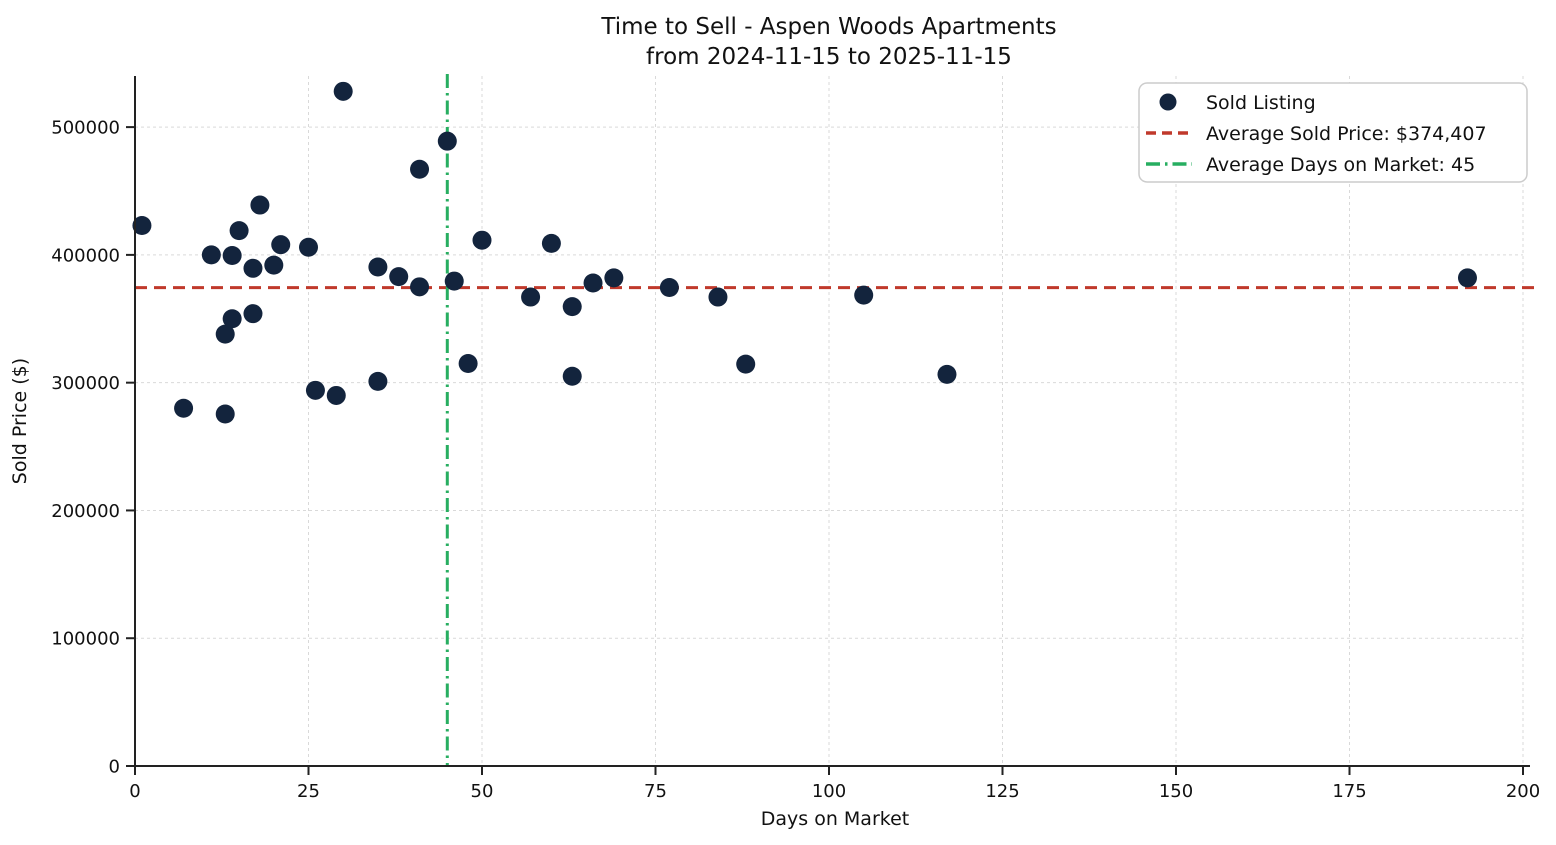 The width and height of the screenshot is (1556, 845). What do you see at coordinates (1261, 103) in the screenshot?
I see `legend-label: Sold Listing` at bounding box center [1261, 103].